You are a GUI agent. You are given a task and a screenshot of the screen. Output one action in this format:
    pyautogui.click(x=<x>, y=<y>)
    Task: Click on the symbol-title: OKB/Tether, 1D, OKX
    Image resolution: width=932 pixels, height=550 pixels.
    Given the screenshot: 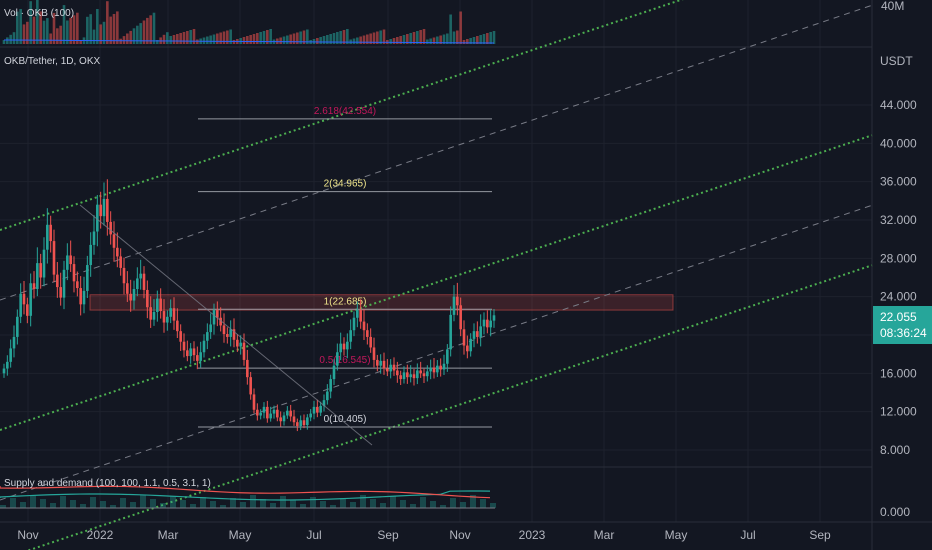 What is the action you would take?
    pyautogui.click(x=52, y=61)
    